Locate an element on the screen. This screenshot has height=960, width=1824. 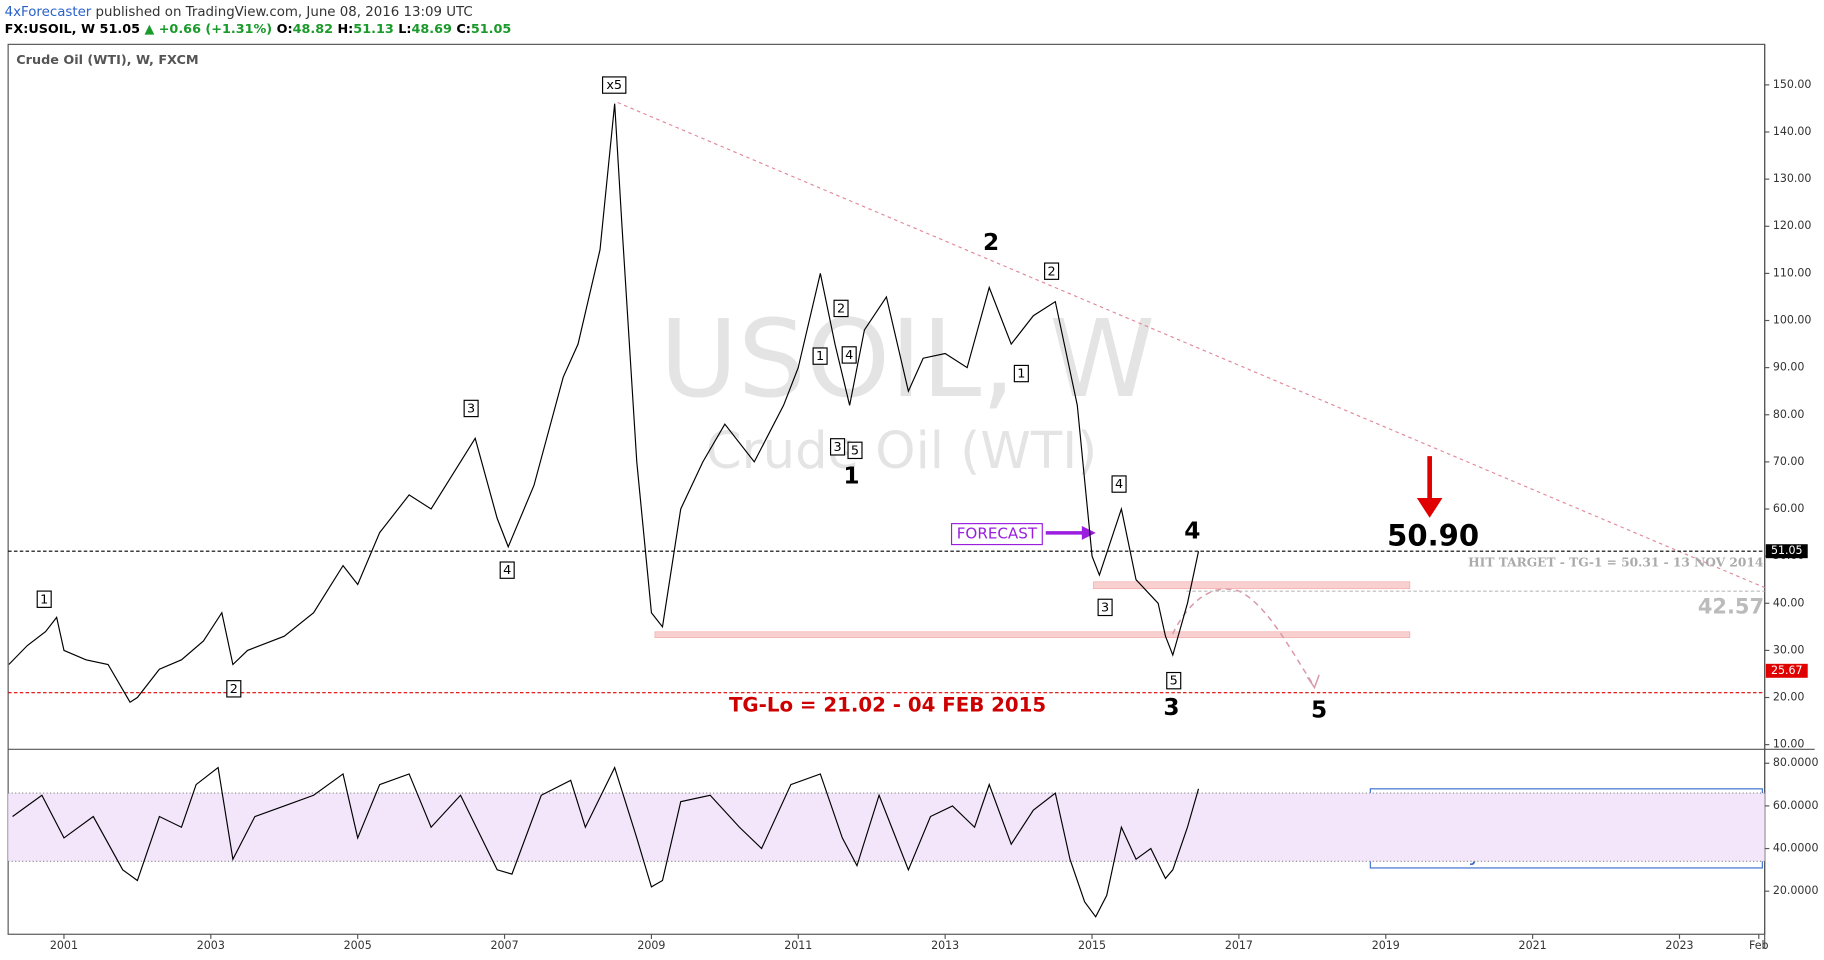
note: FORECAST is located at coordinates (997, 534).